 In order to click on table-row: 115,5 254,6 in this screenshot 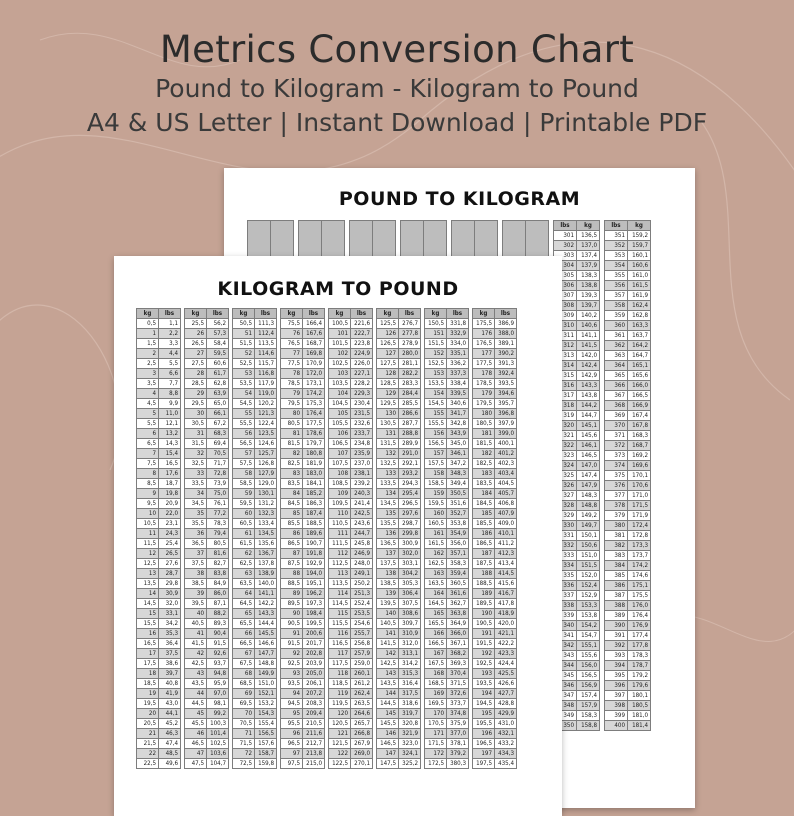, I will do `click(350, 623)`.